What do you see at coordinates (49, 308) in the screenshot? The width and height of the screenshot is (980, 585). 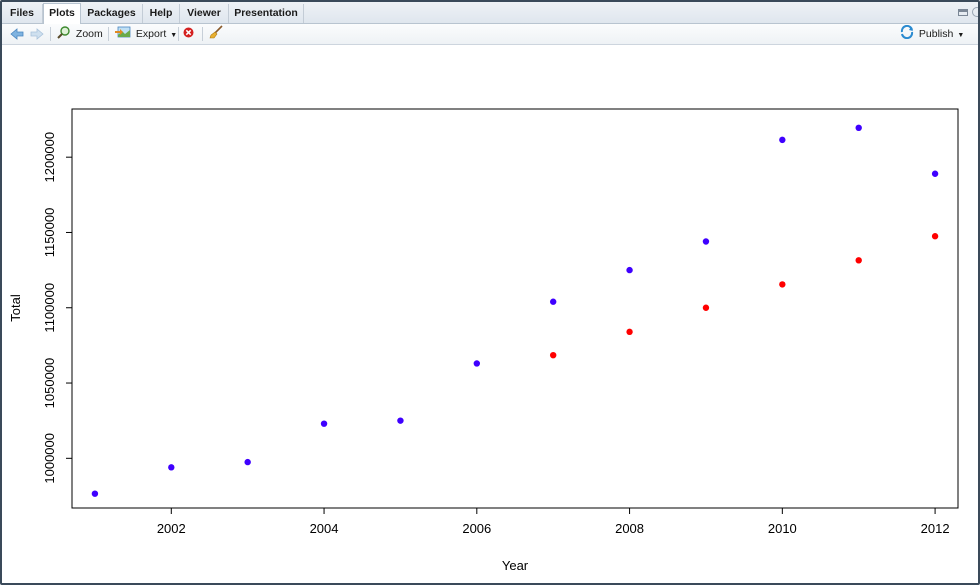 I see `y-tick-label: 1100000` at bounding box center [49, 308].